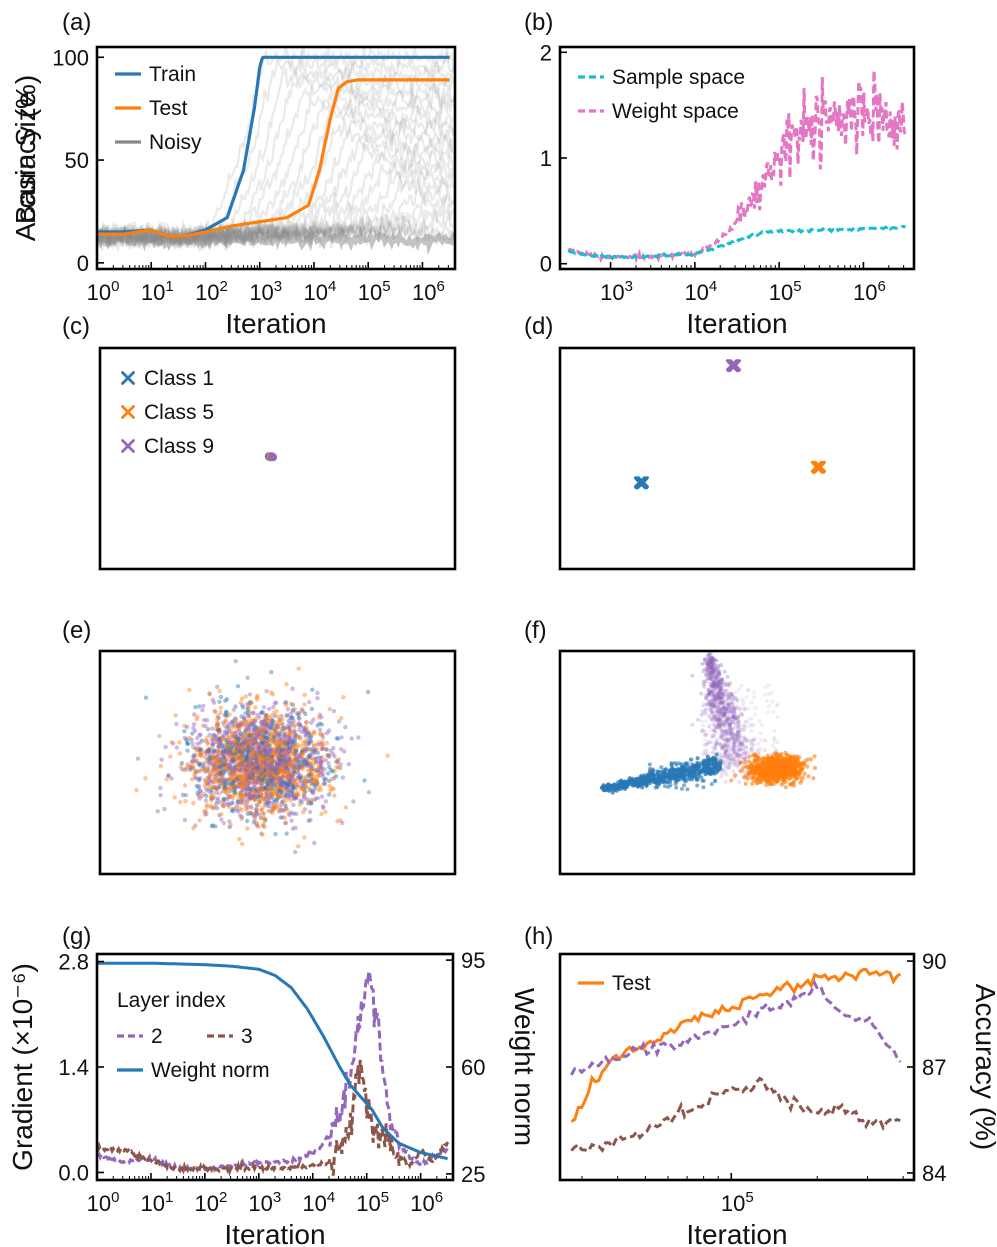 The width and height of the screenshot is (997, 1247). I want to click on y-tick-label-g: 1.4, so click(73, 1067).